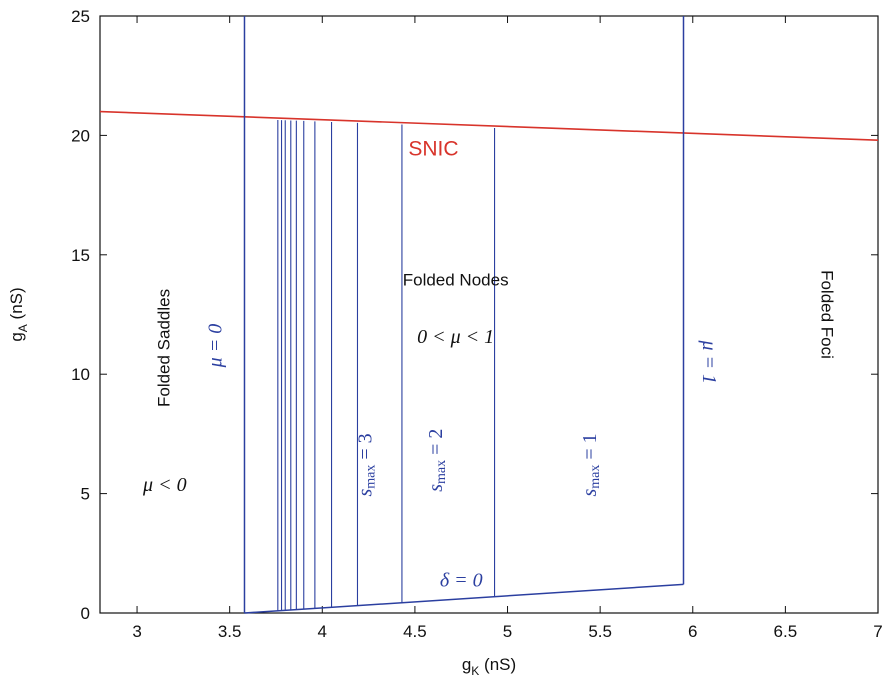 The height and width of the screenshot is (683, 886). What do you see at coordinates (85, 613) in the screenshot?
I see `y-tick-label: 0` at bounding box center [85, 613].